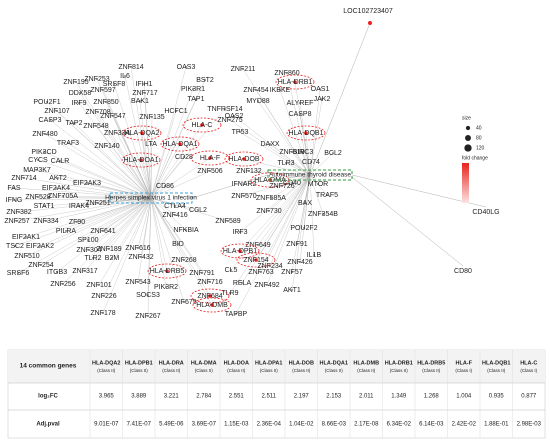  I want to click on node-label: ZNF251, so click(97, 203).